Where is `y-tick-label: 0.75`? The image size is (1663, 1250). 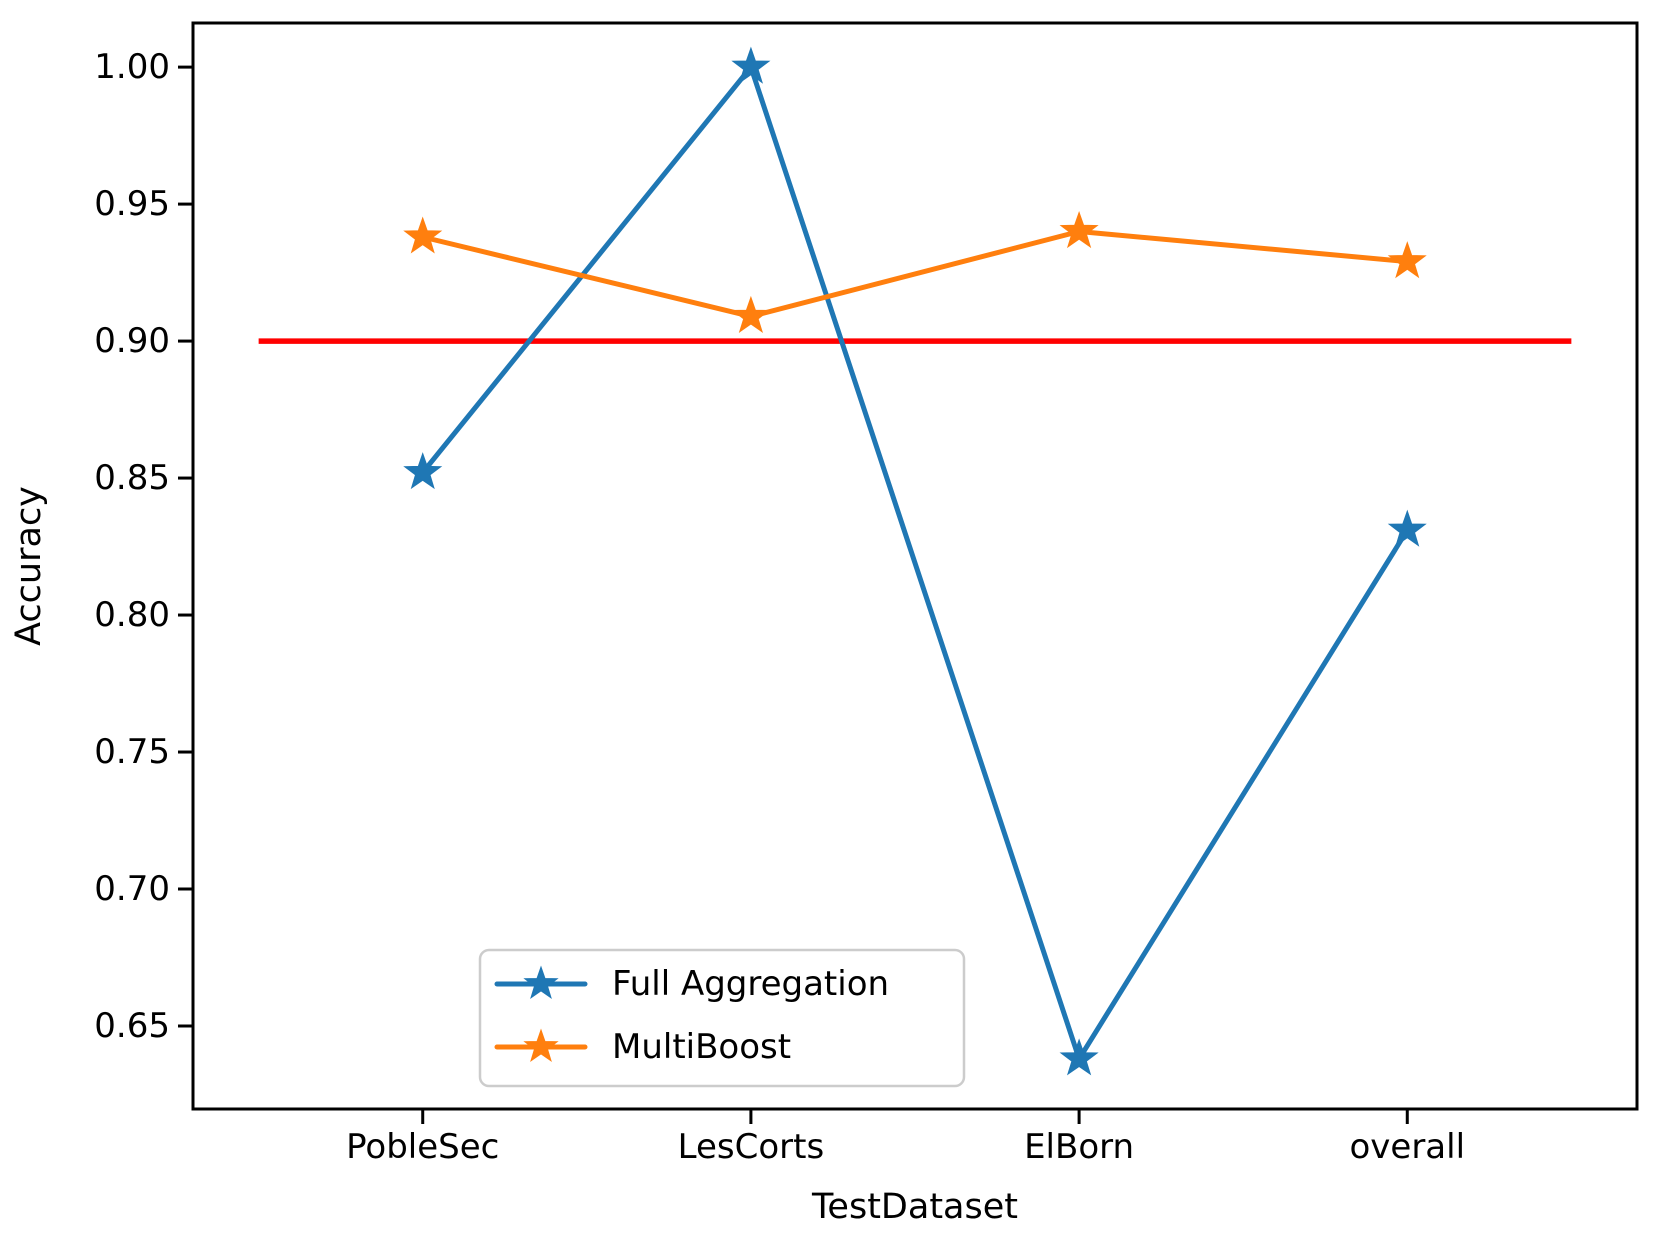 y-tick-label: 0.75 is located at coordinates (132, 752).